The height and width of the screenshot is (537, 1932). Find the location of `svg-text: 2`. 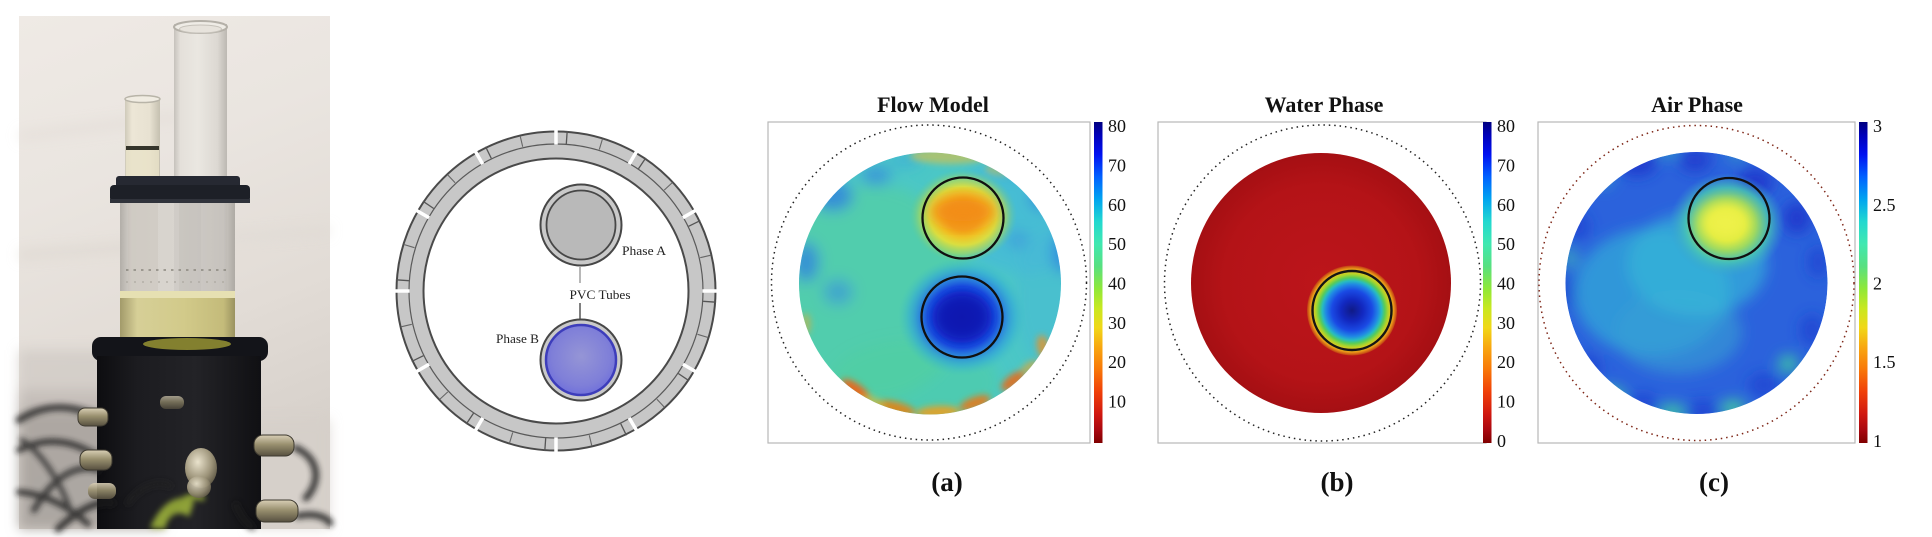

svg-text: 2 is located at coordinates (1877, 284).